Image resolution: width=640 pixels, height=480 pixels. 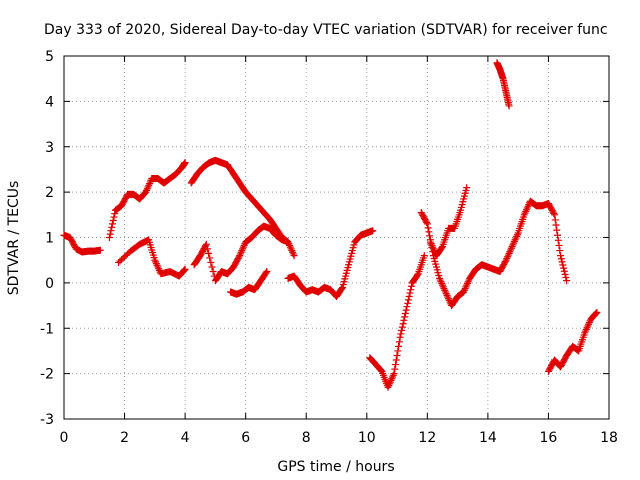 I want to click on x-tick-label: 0, so click(x=64, y=438).